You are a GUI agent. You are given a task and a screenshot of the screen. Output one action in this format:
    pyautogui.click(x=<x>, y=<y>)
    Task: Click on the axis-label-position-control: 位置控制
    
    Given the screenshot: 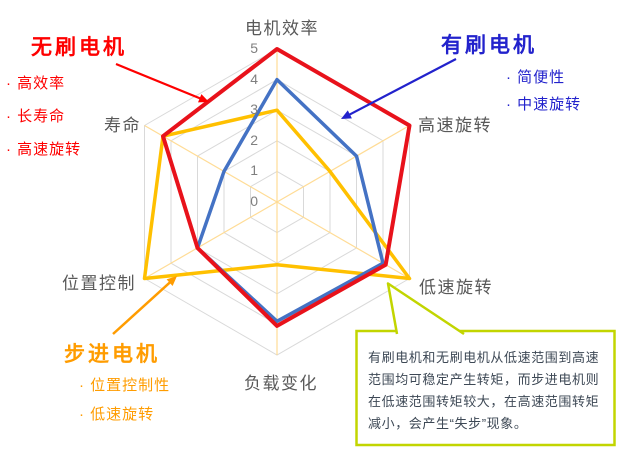 What is the action you would take?
    pyautogui.click(x=99, y=283)
    